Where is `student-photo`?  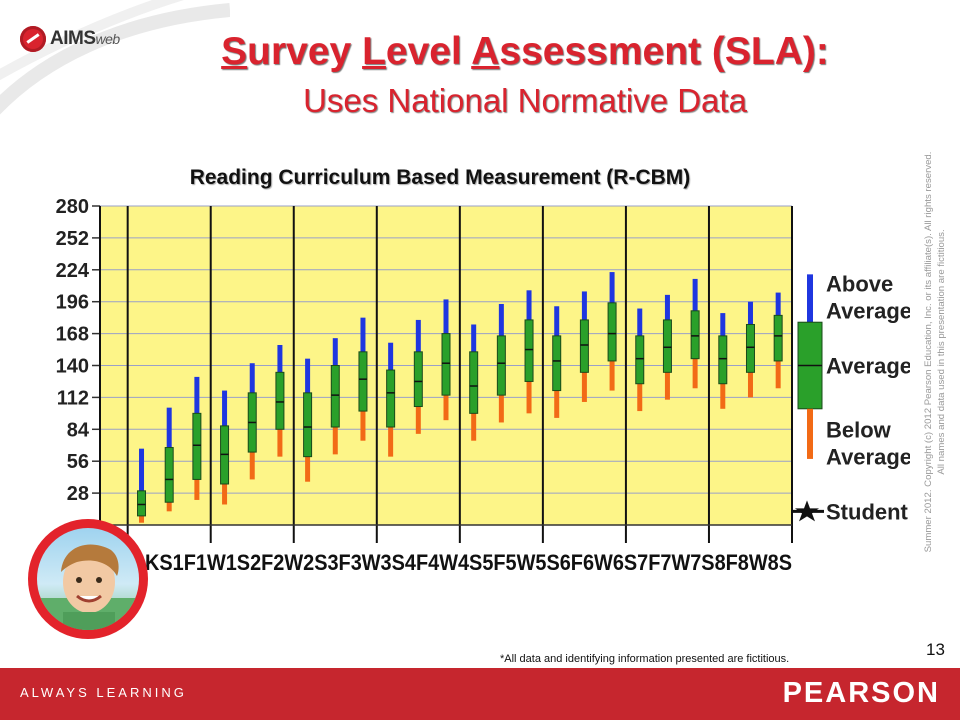 student-photo is located at coordinates (88, 579).